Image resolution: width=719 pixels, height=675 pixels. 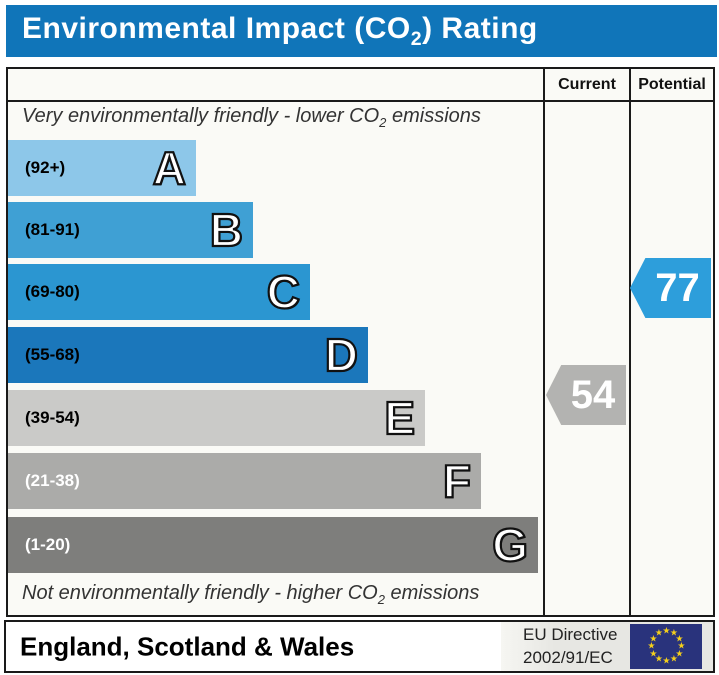 What do you see at coordinates (510, 545) in the screenshot?
I see `band-letter: G` at bounding box center [510, 545].